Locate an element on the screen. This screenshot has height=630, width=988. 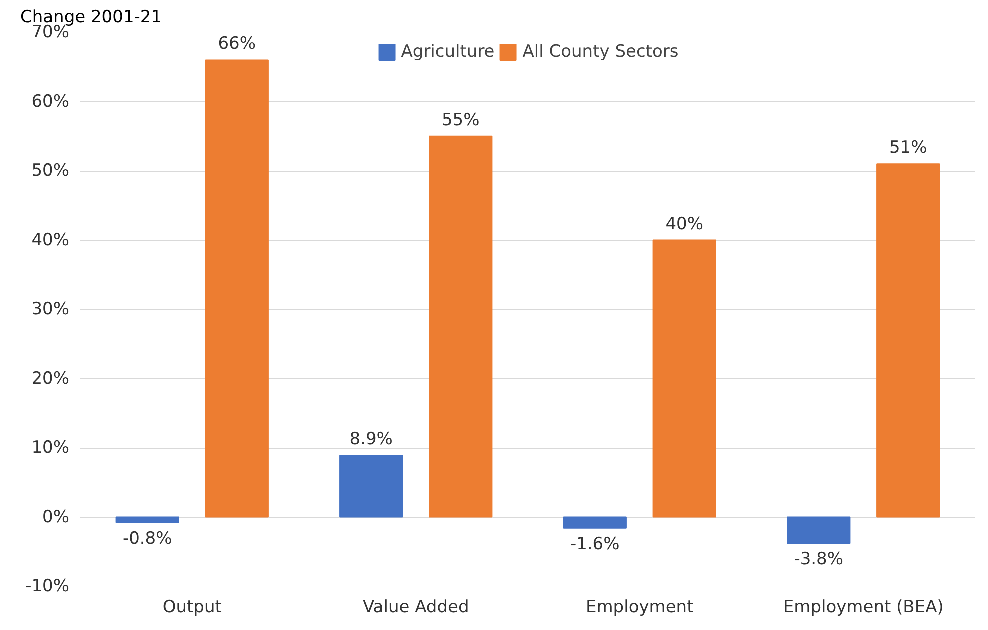
data-label: -0.8% is located at coordinates (147, 538).